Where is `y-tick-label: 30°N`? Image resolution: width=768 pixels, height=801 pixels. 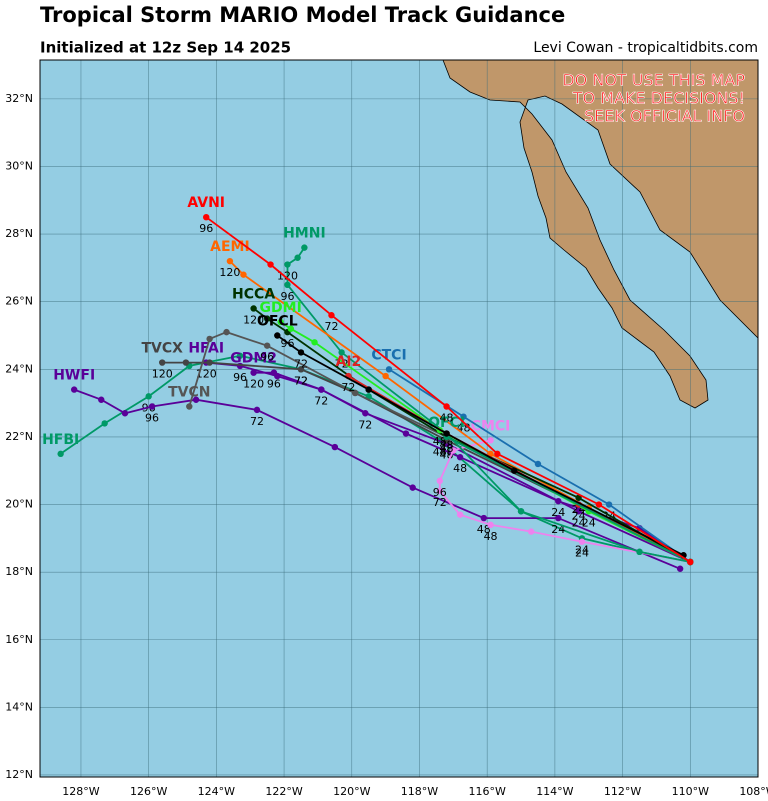
y-tick-label: 30°N is located at coordinates (19, 165).